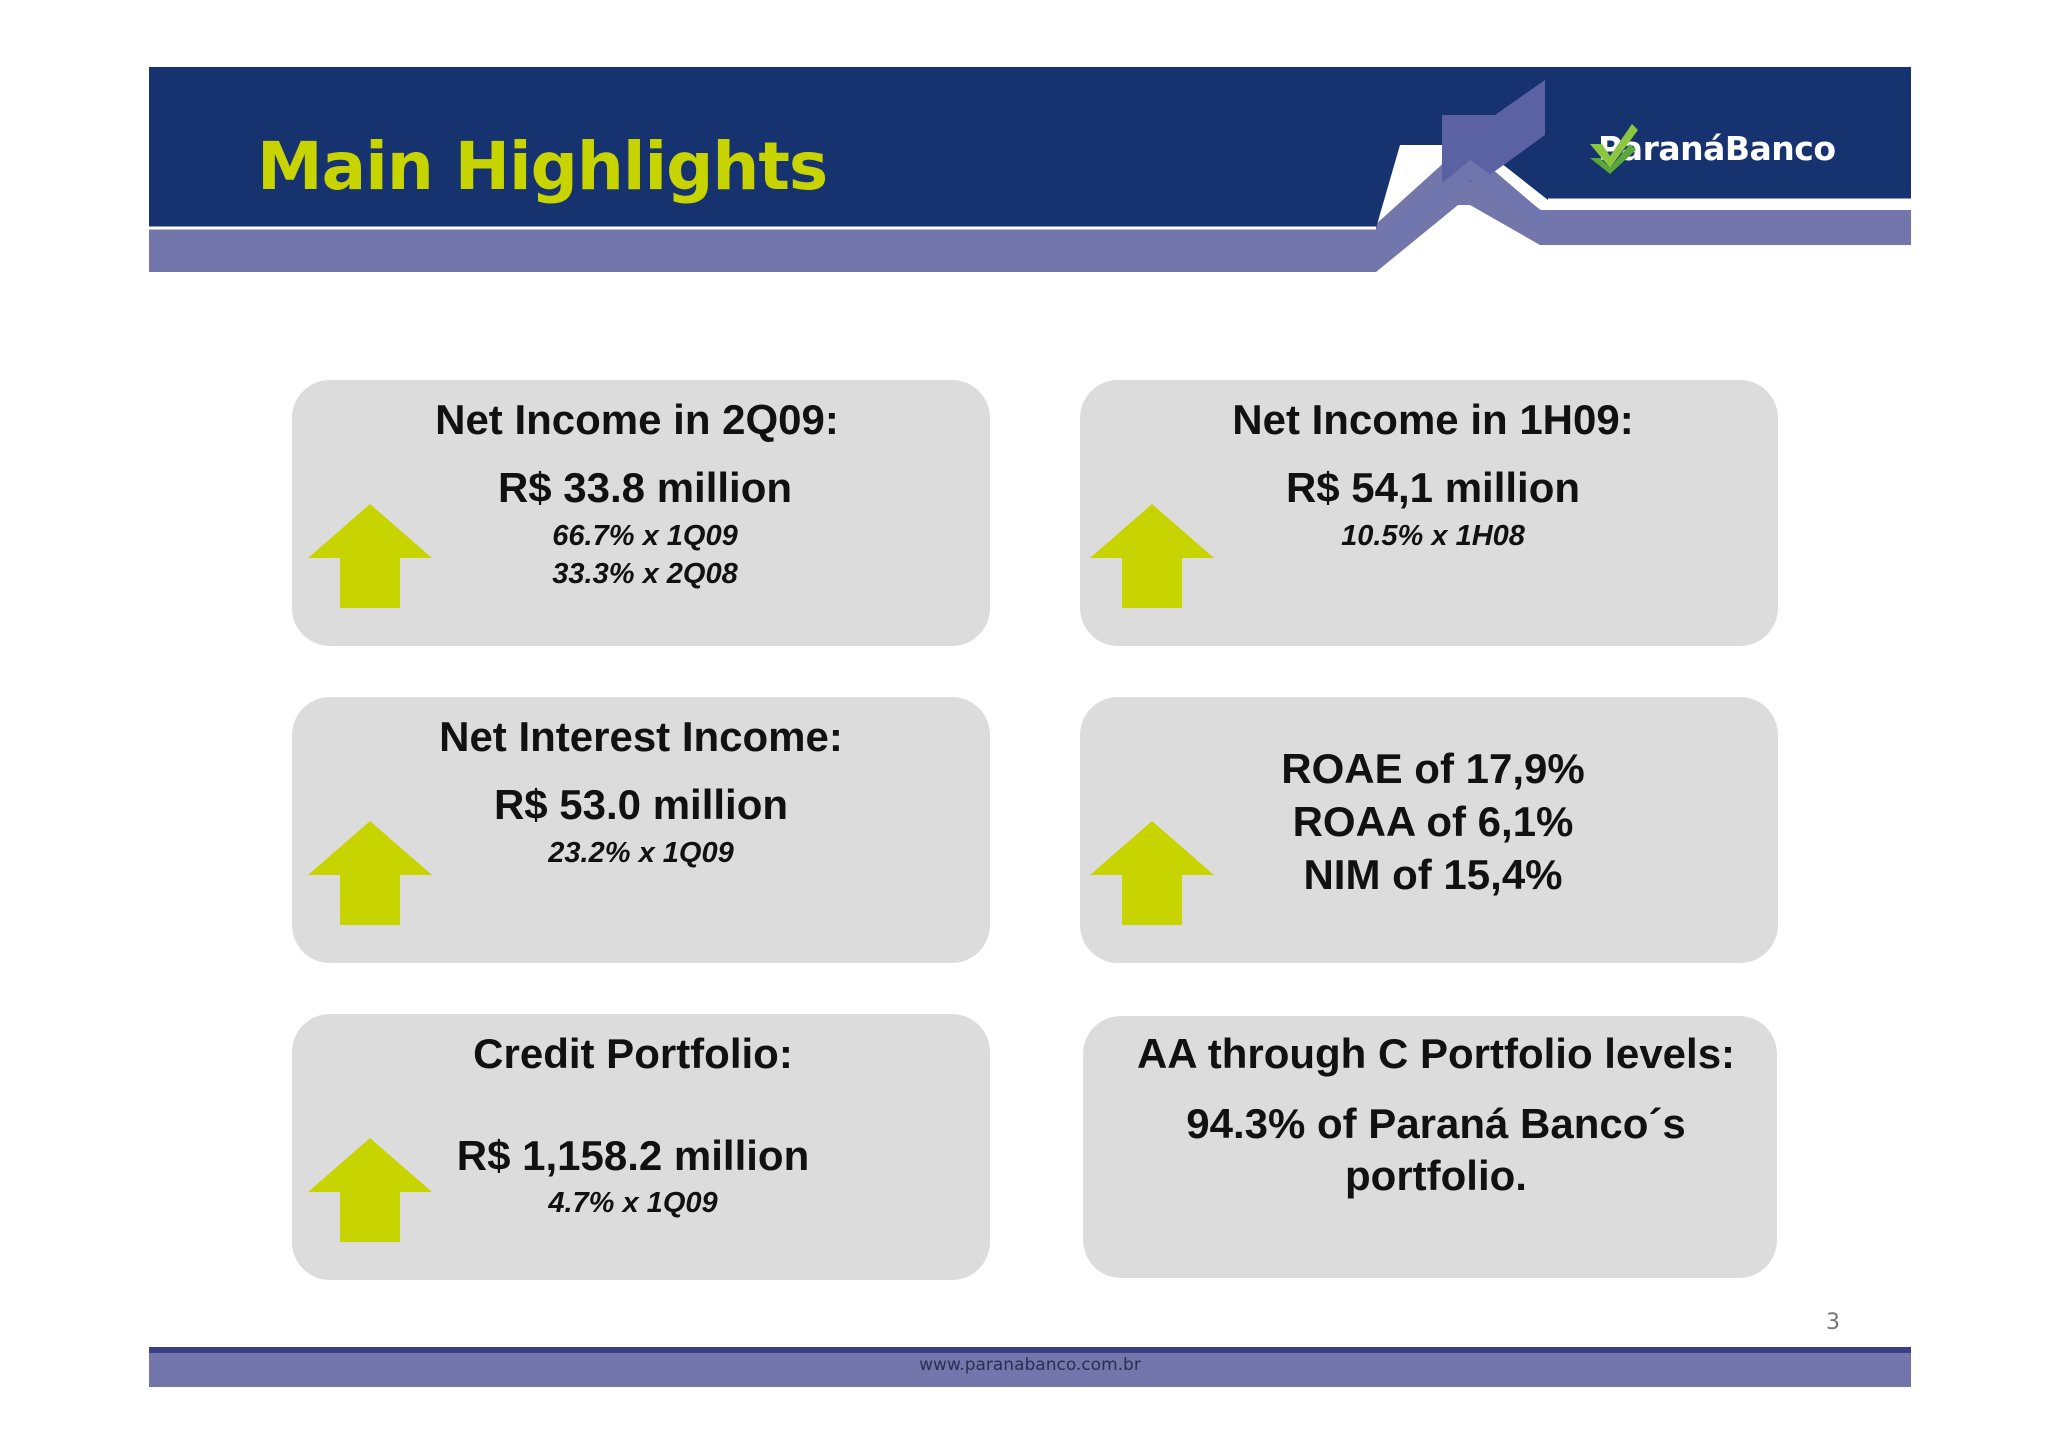 This screenshot has height=1448, width=2048. What do you see at coordinates (1433, 768) in the screenshot?
I see `card-ratio-line: ROAE of 17,9%` at bounding box center [1433, 768].